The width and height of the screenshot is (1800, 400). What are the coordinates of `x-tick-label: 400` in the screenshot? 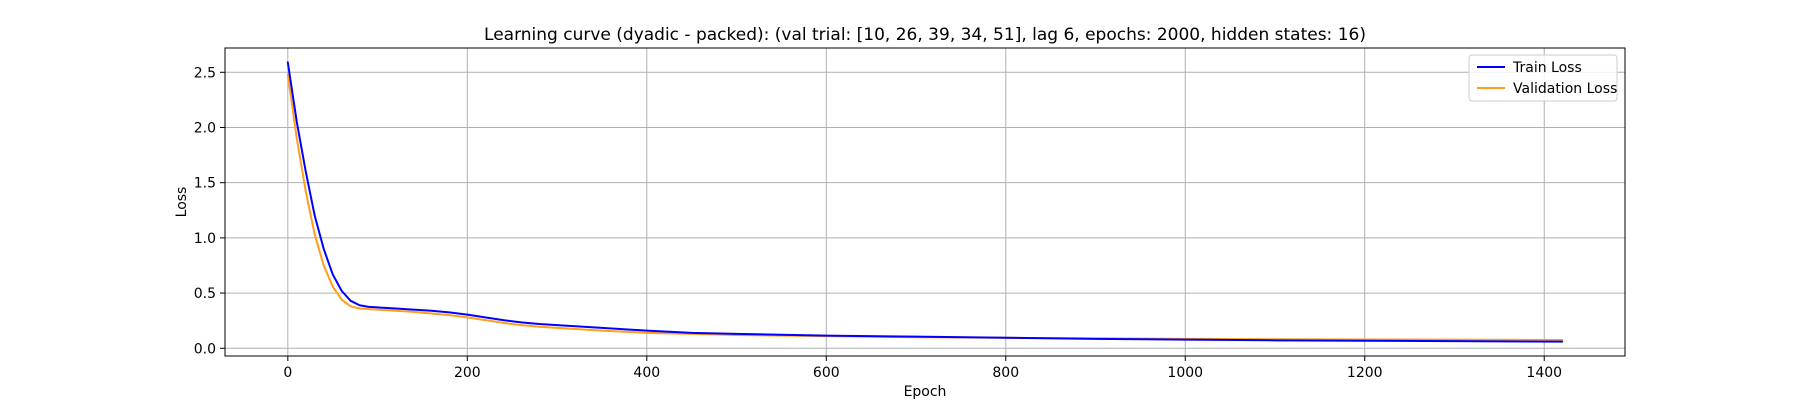 It's located at (646, 373).